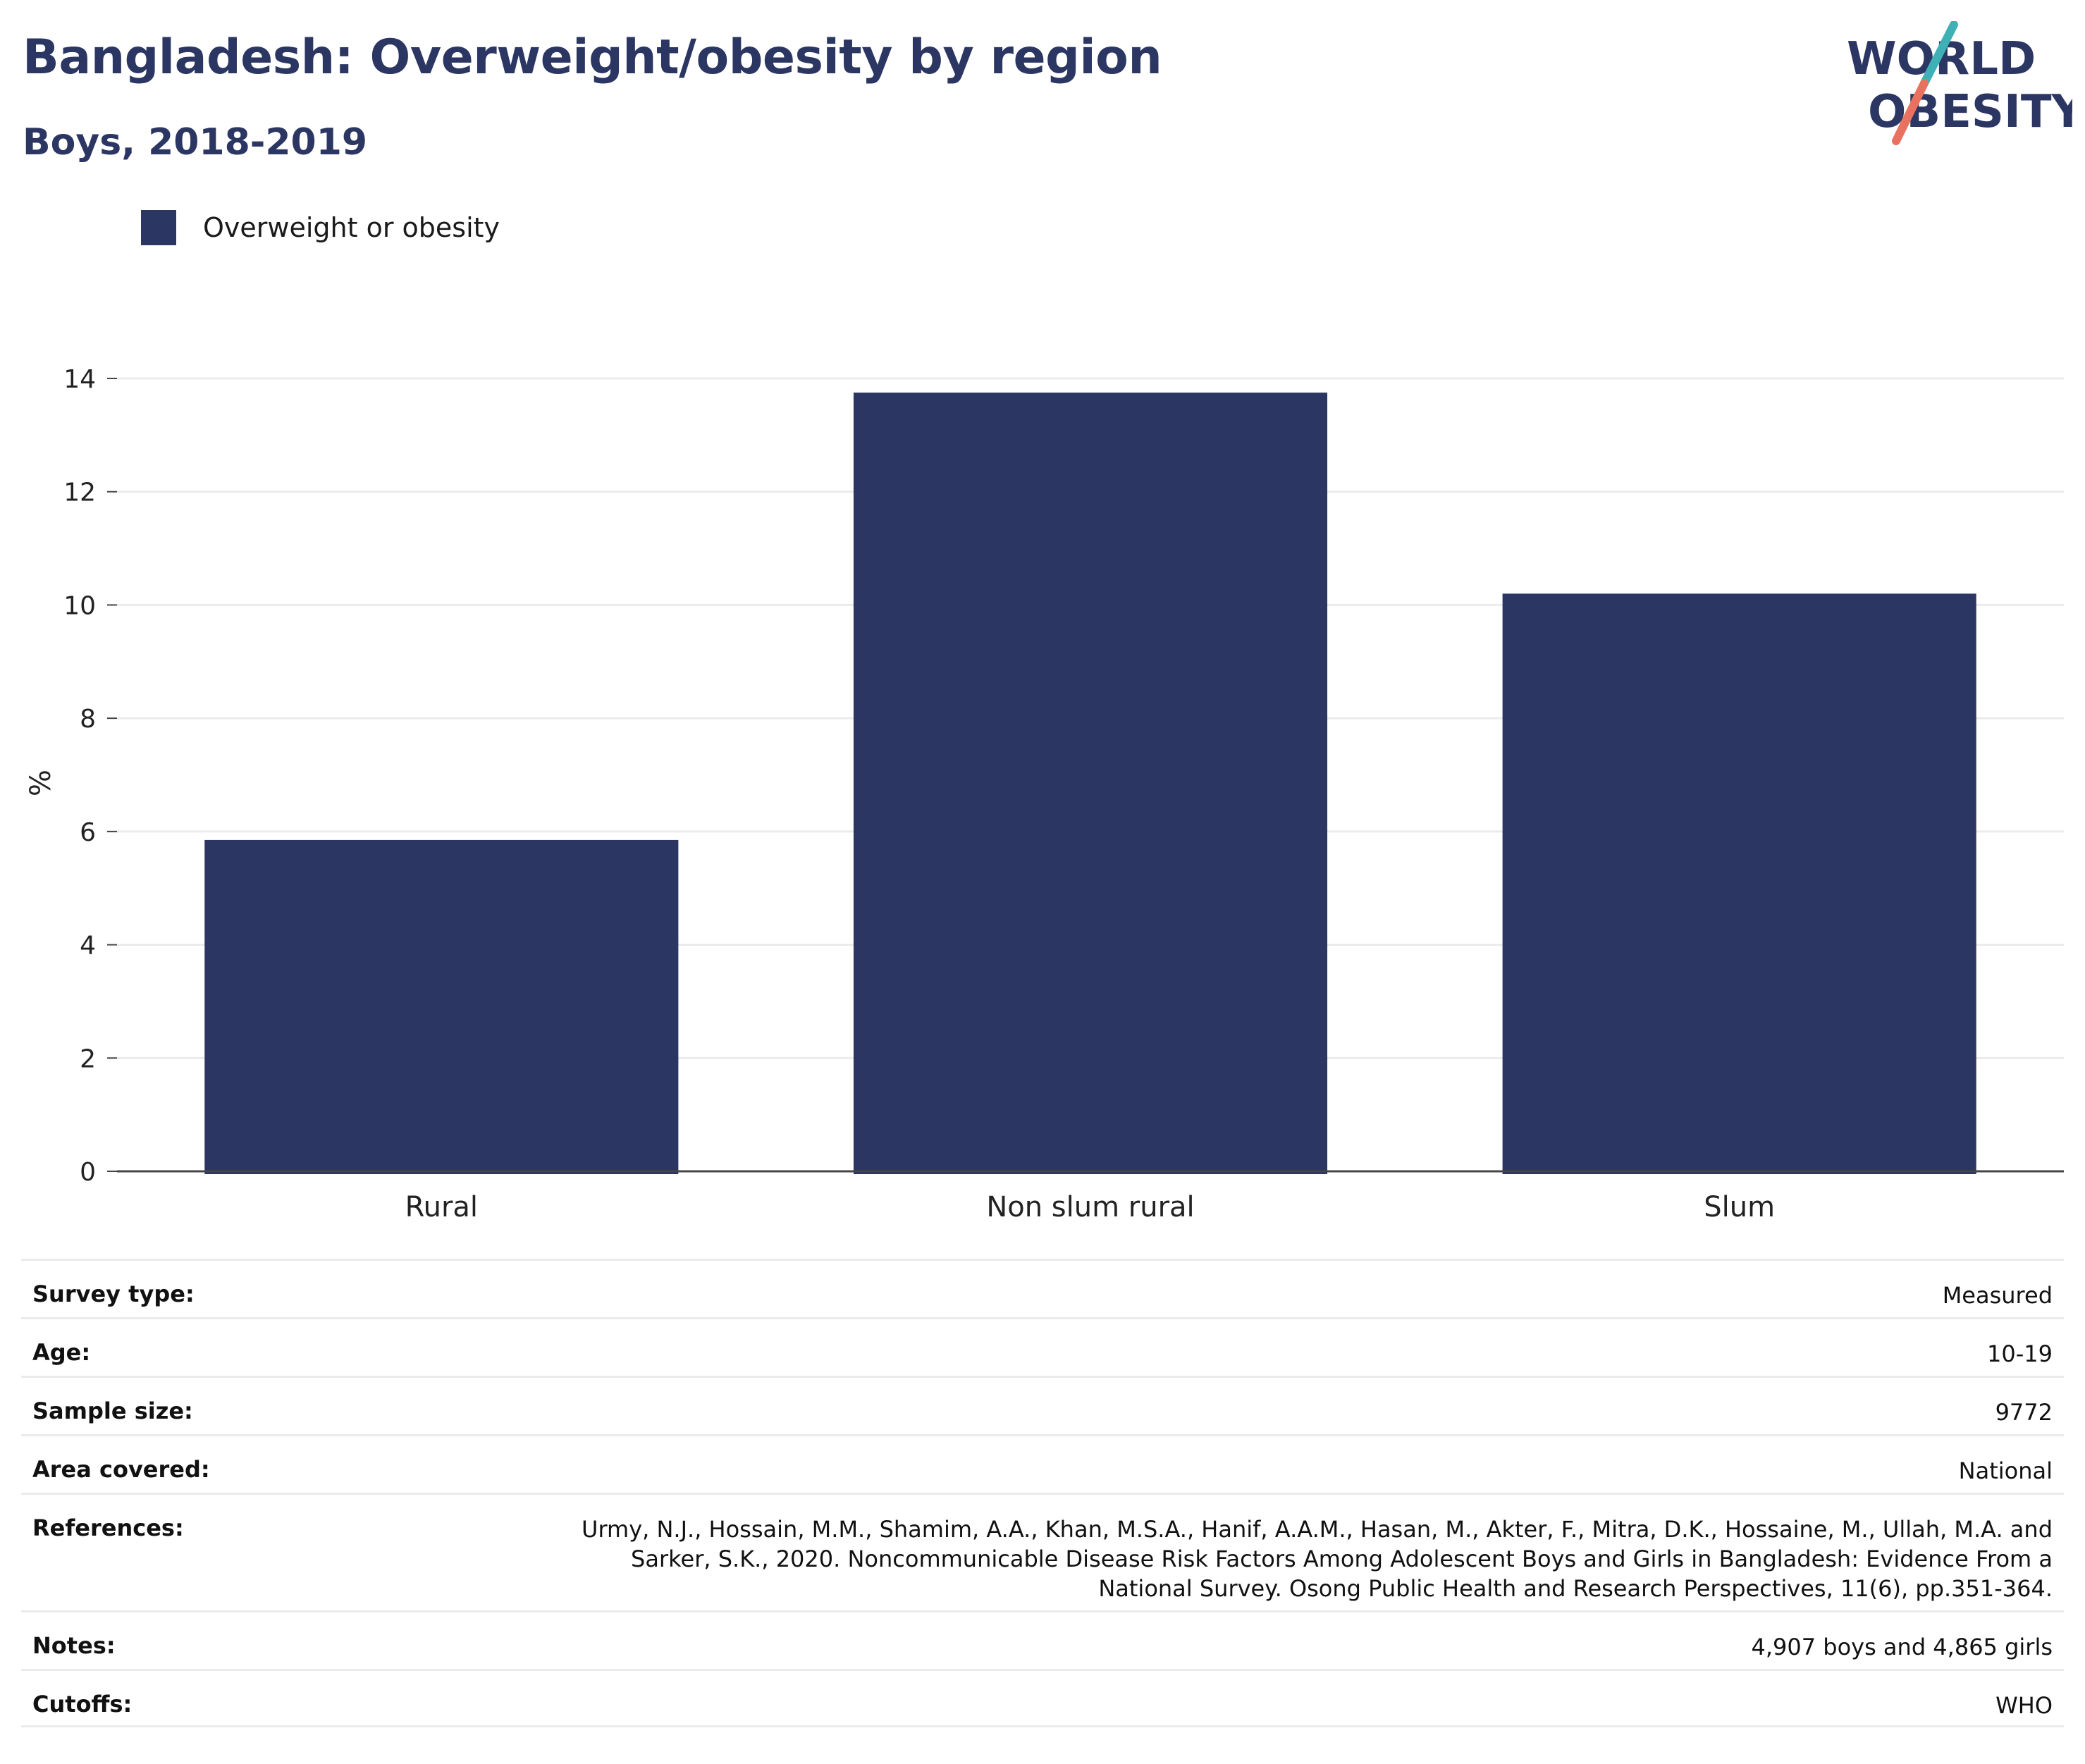 Image resolution: width=2085 pixels, height=1764 pixels. Describe the element at coordinates (88, 719) in the screenshot. I see `y-tick-label: 8` at that location.